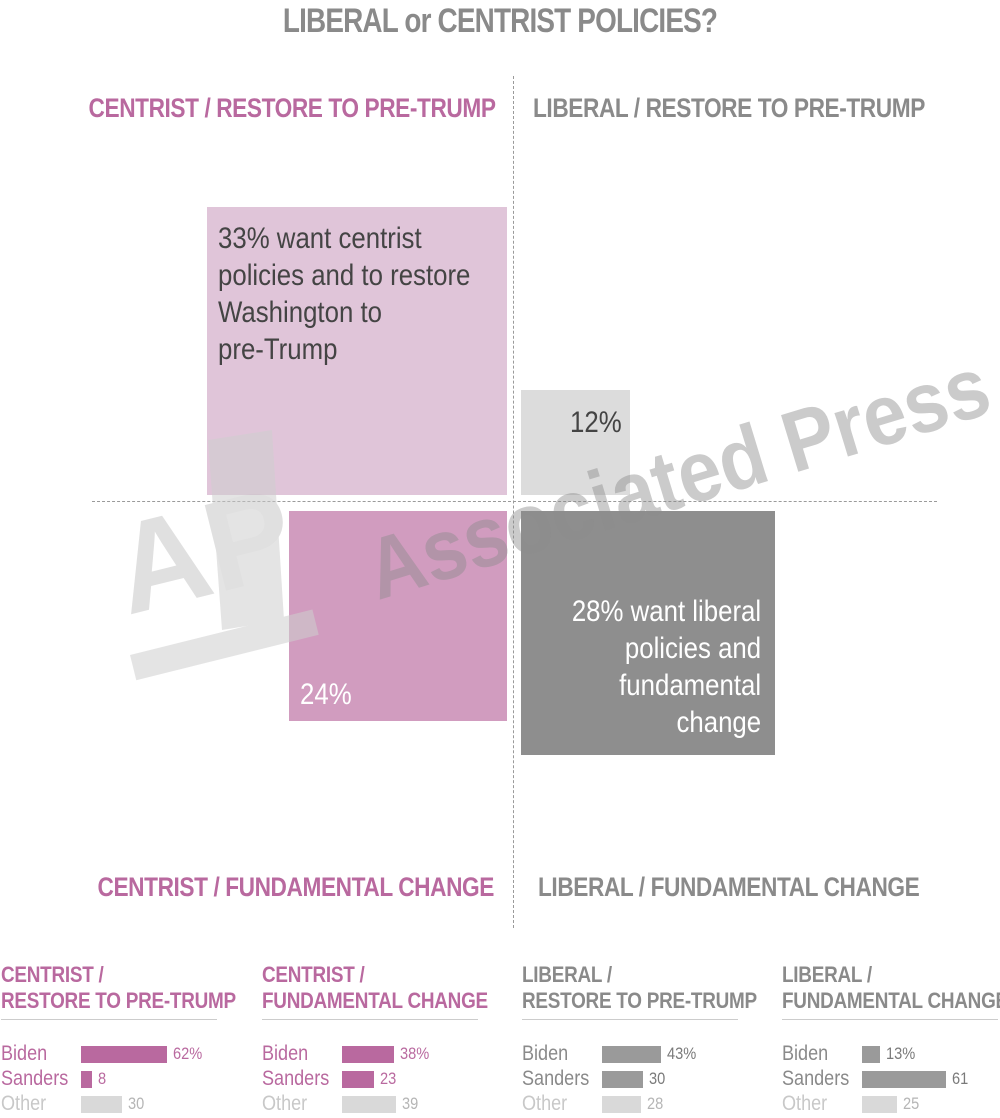 The height and width of the screenshot is (1118, 1000). Describe the element at coordinates (111, 1079) in the screenshot. I see `bar-row-sanders: Sanders 8` at that location.